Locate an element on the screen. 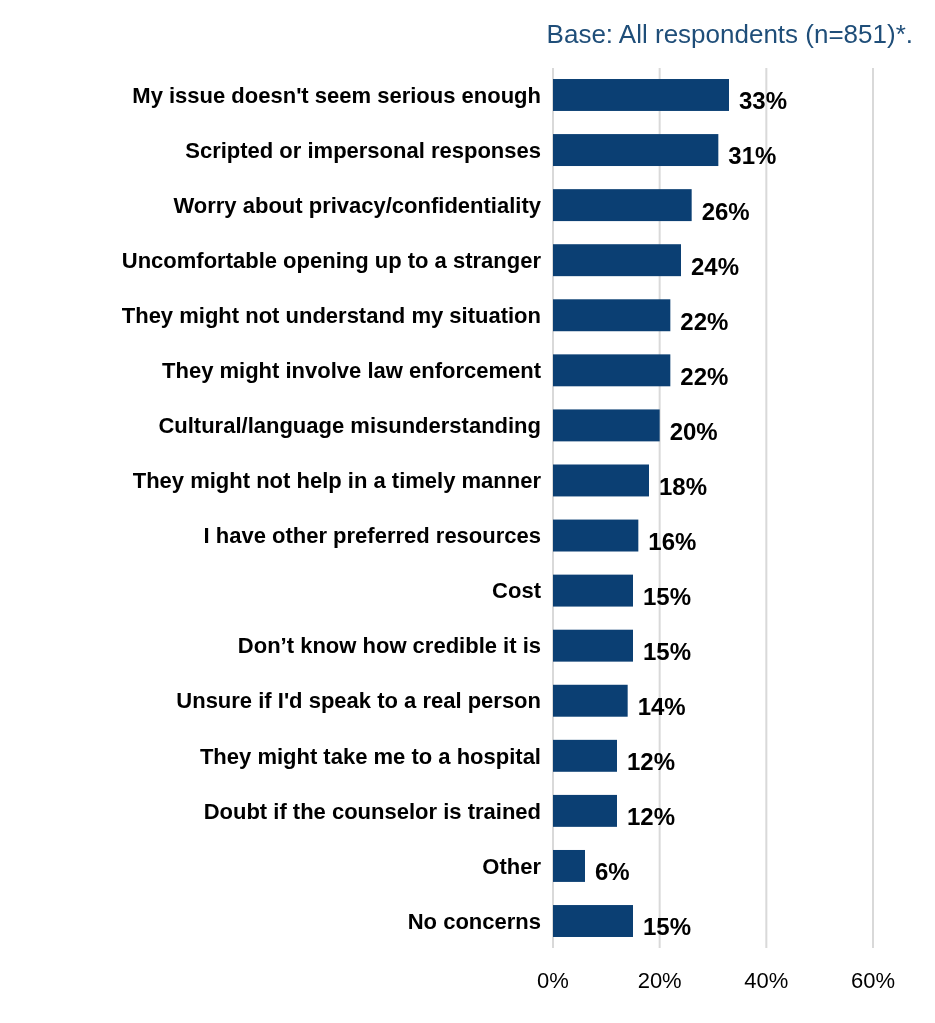 Image resolution: width=935 pixels, height=1023 pixels. y-tick-label: No concerns is located at coordinates (474, 921).